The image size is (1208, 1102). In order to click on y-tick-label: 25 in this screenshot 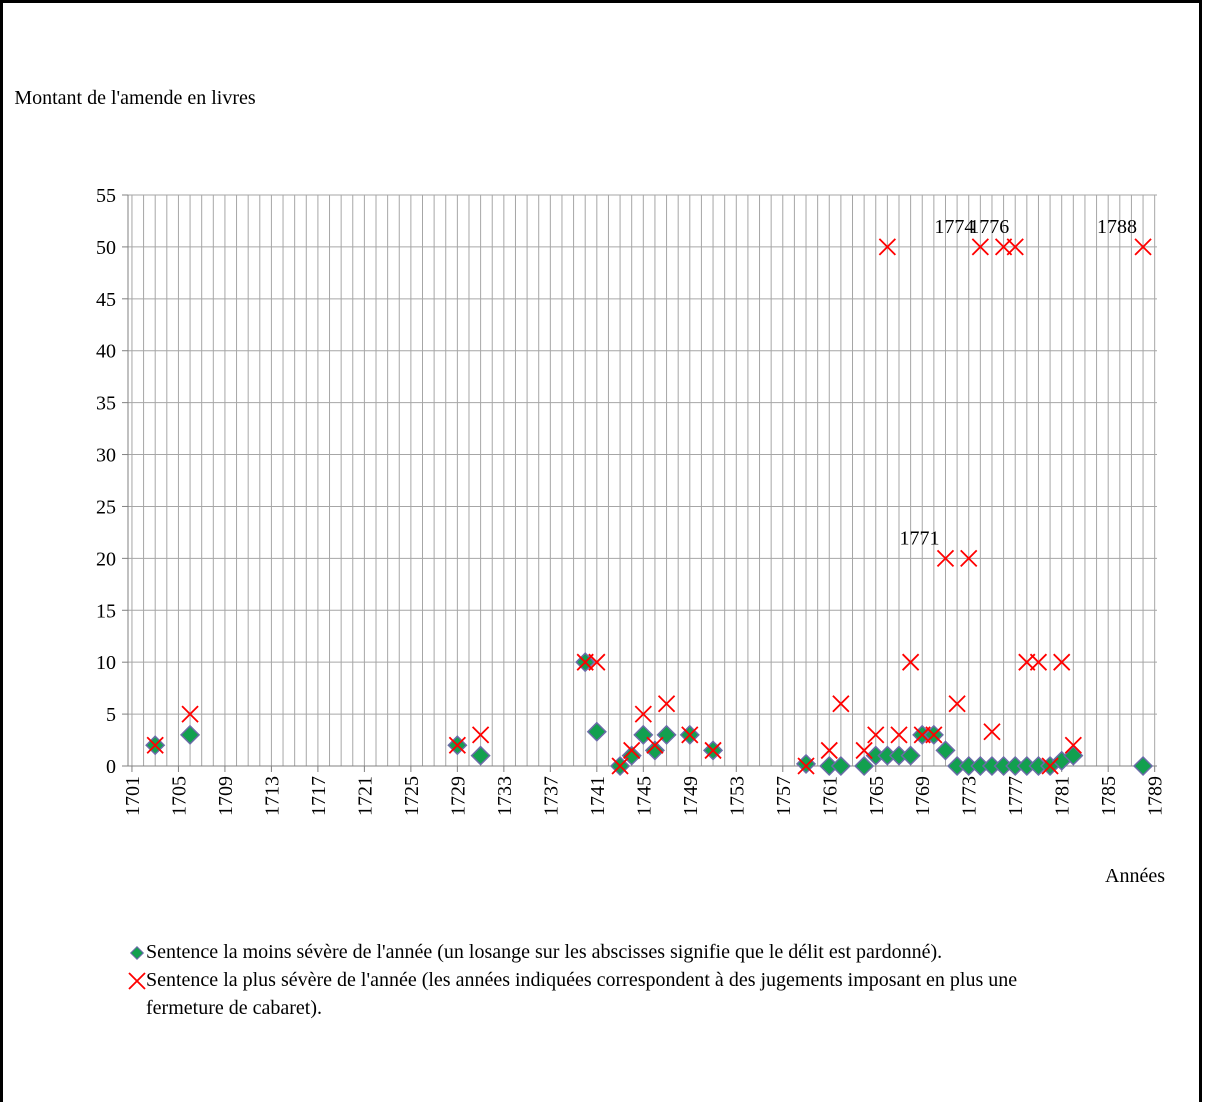, I will do `click(106, 507)`.